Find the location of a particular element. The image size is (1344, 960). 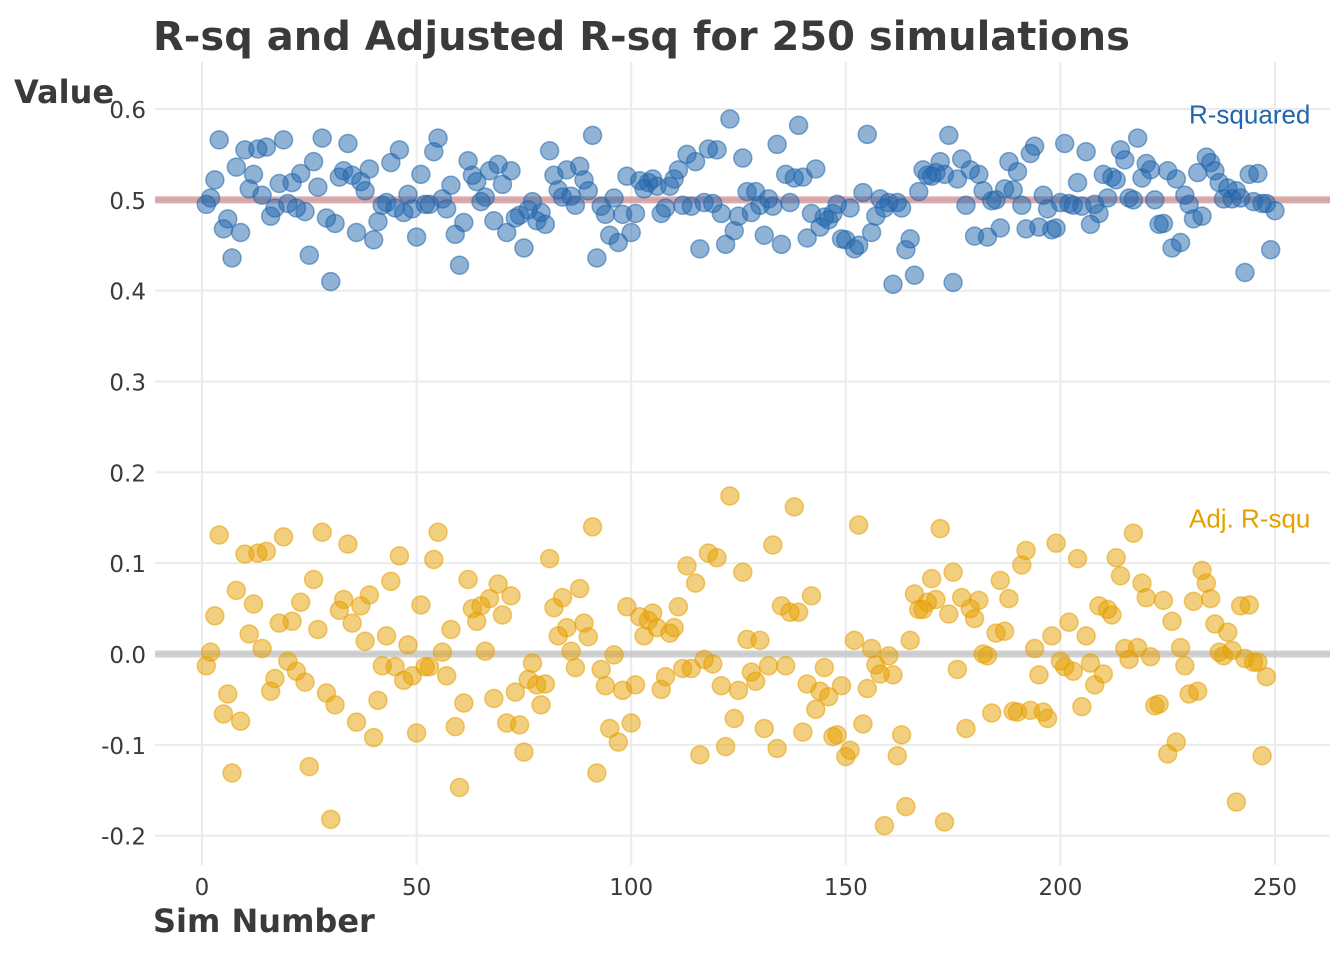

y-tick-label: 0.2 is located at coordinates (127, 474).